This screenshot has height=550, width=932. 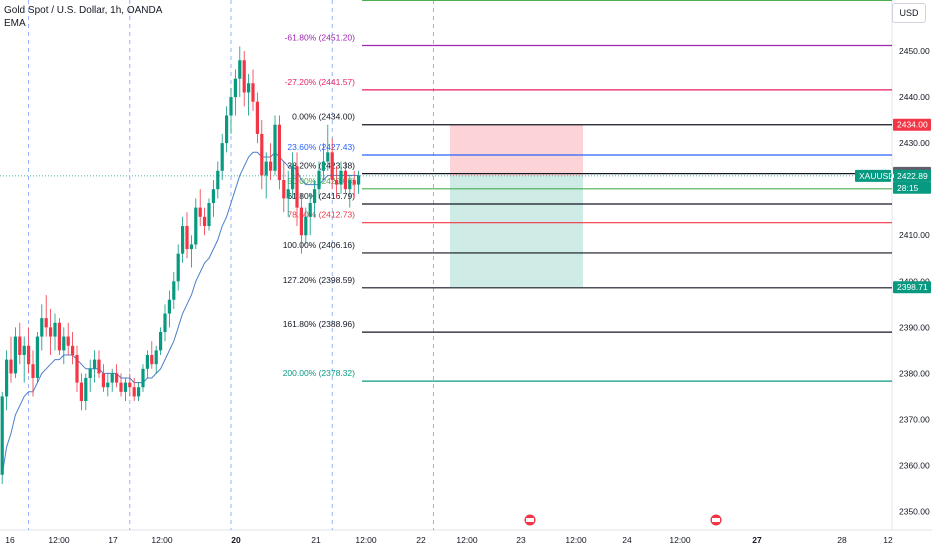 I want to click on symbol-title: Gold Spot / U.S. Dollar, 1h, OANDA, so click(x=83, y=10).